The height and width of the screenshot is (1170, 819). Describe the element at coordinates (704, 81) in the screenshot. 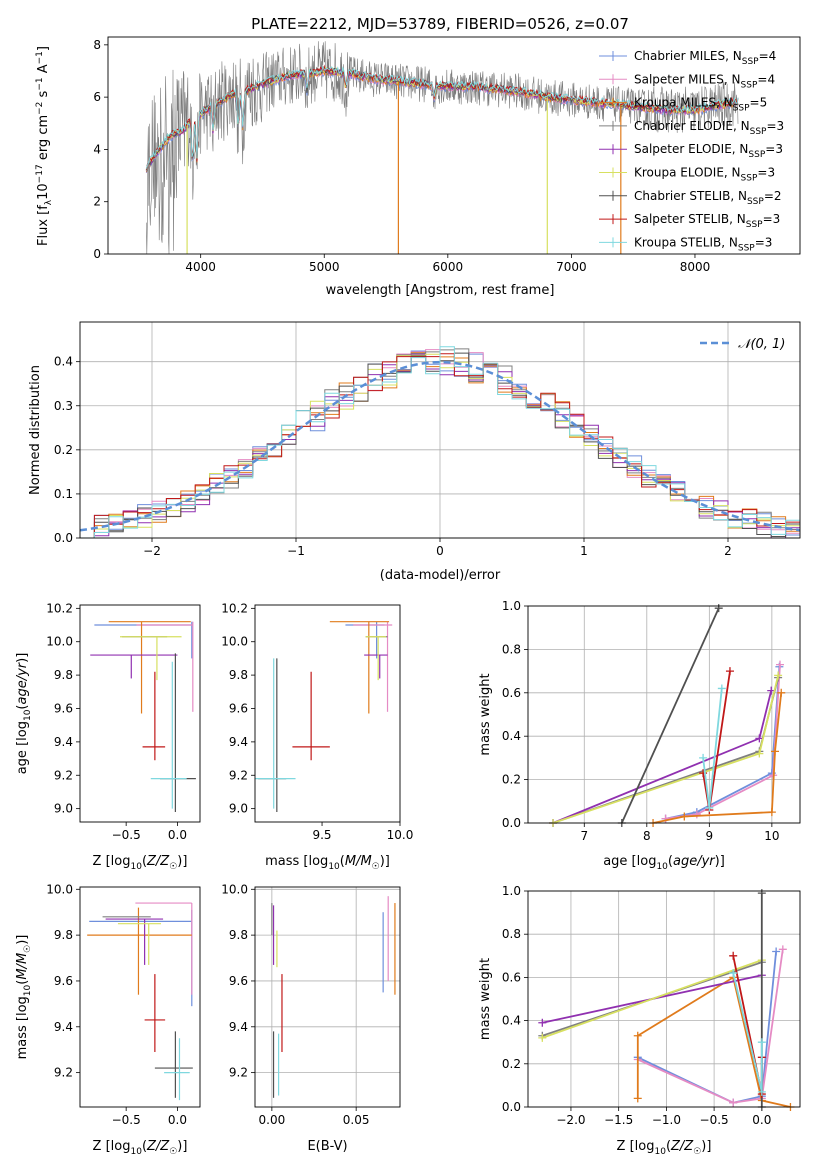

I see `legend-label: Salpeter MILES, NSSP​=4` at that location.